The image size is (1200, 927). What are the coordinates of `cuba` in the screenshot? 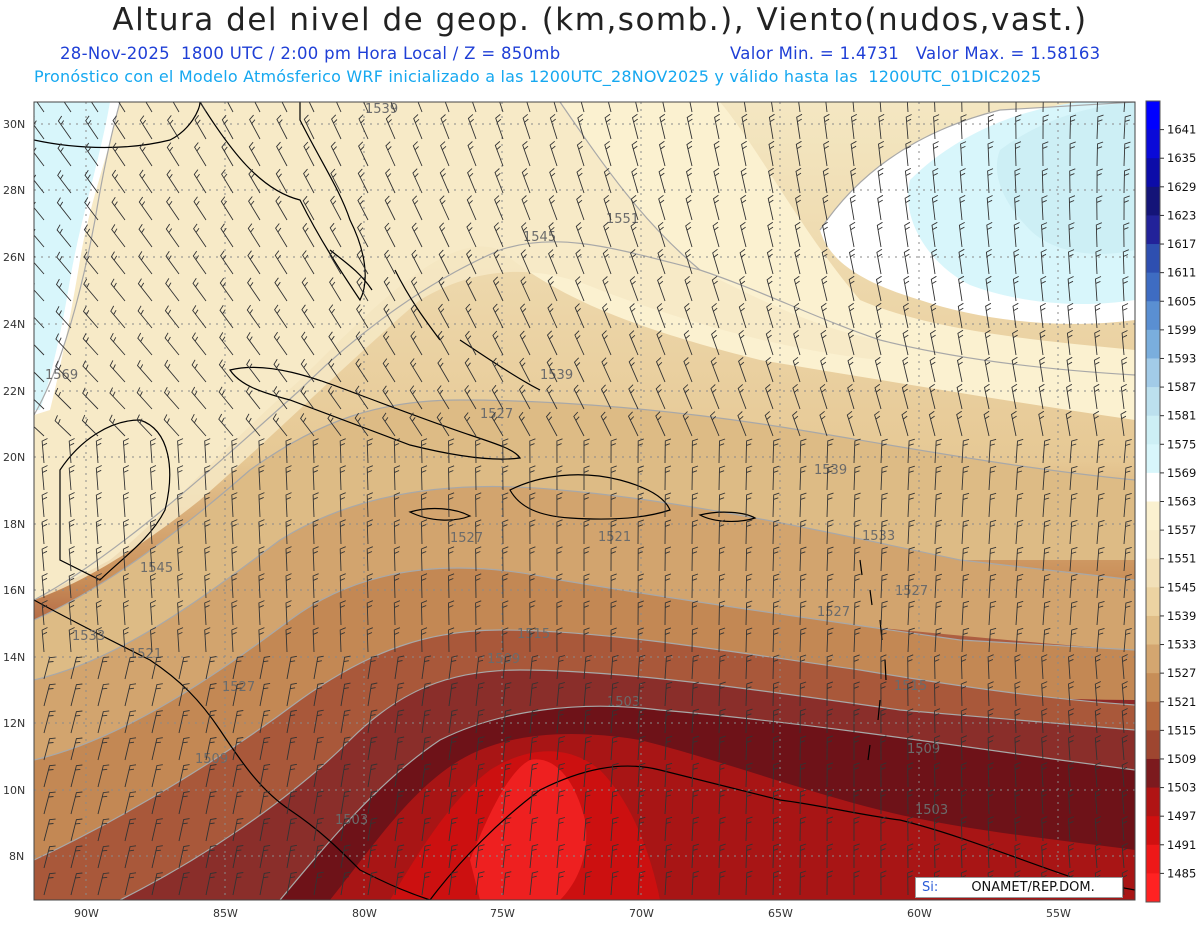 It's located at (375, 413).